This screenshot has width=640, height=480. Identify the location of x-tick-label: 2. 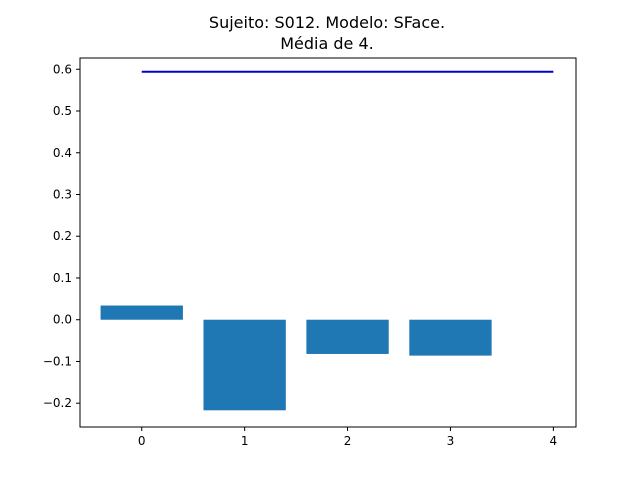
(348, 441).